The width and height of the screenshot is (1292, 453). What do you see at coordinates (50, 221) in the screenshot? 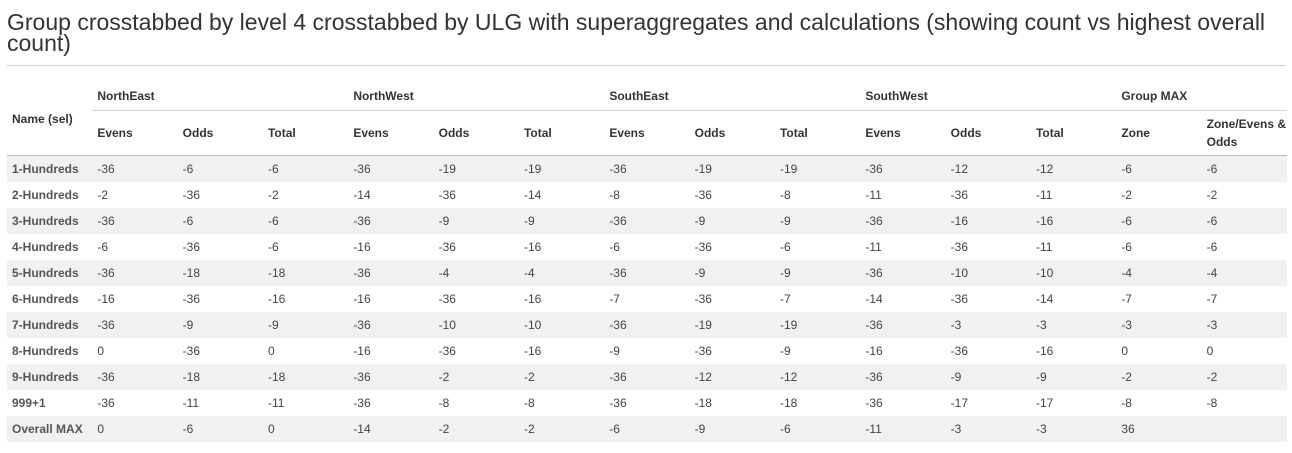
I see `row-label: 3-Hundreds` at bounding box center [50, 221].